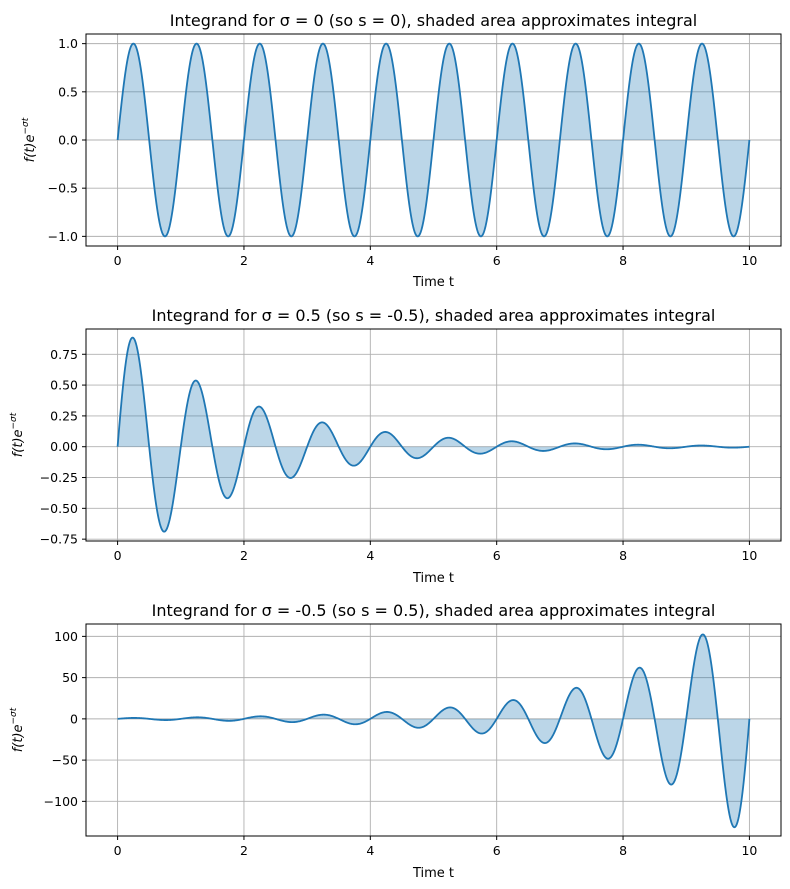 Image resolution: width=790 pixels, height=889 pixels. Describe the element at coordinates (74, 718) in the screenshot. I see `y-tick-label: 0` at that location.